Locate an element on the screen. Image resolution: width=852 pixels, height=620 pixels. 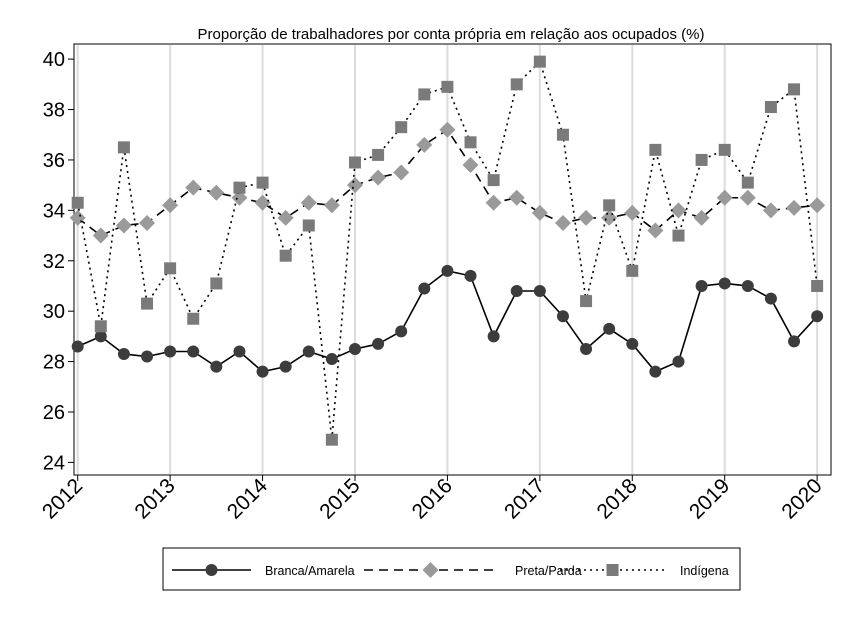
legend-label: Indígena is located at coordinates (704, 571).